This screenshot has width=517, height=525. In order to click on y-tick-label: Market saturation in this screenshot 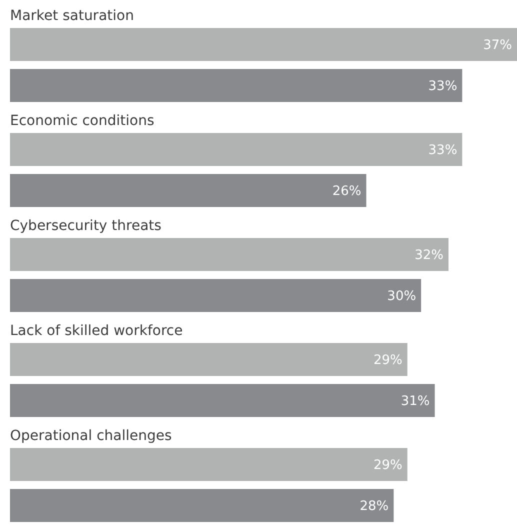, I will do `click(72, 16)`.